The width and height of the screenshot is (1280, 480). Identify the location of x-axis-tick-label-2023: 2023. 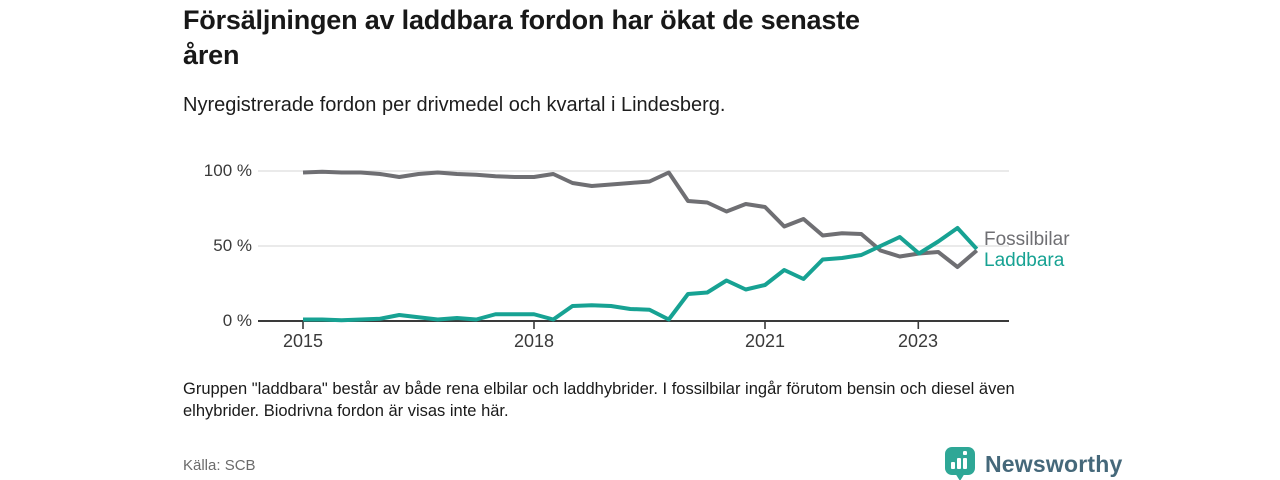
(918, 341).